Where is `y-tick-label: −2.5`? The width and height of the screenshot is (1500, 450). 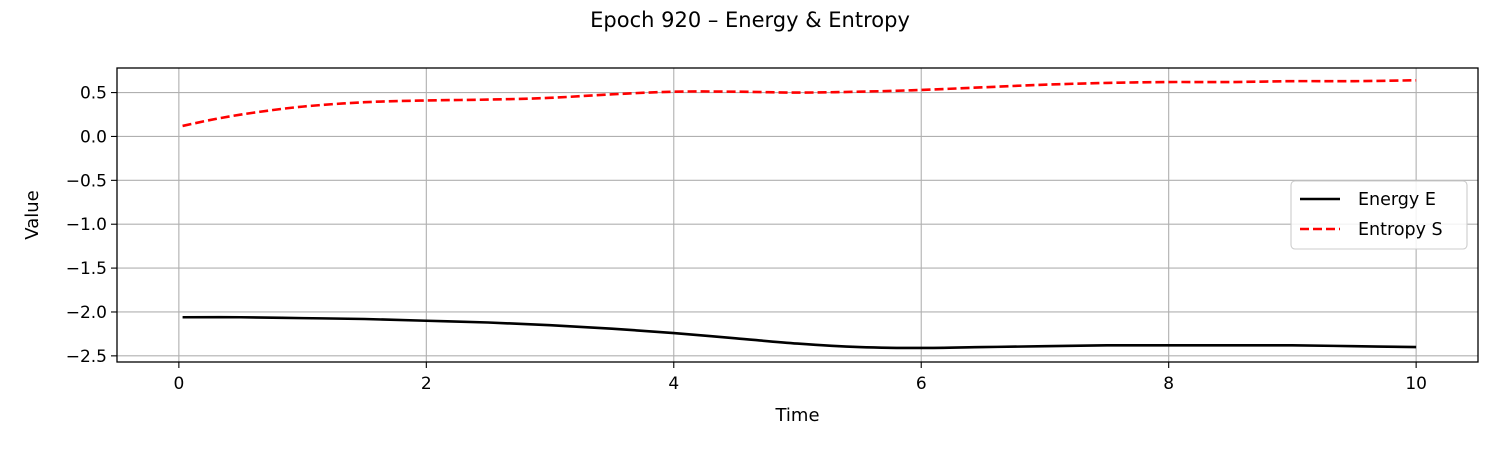
y-tick-label: −2.5 is located at coordinates (86, 357).